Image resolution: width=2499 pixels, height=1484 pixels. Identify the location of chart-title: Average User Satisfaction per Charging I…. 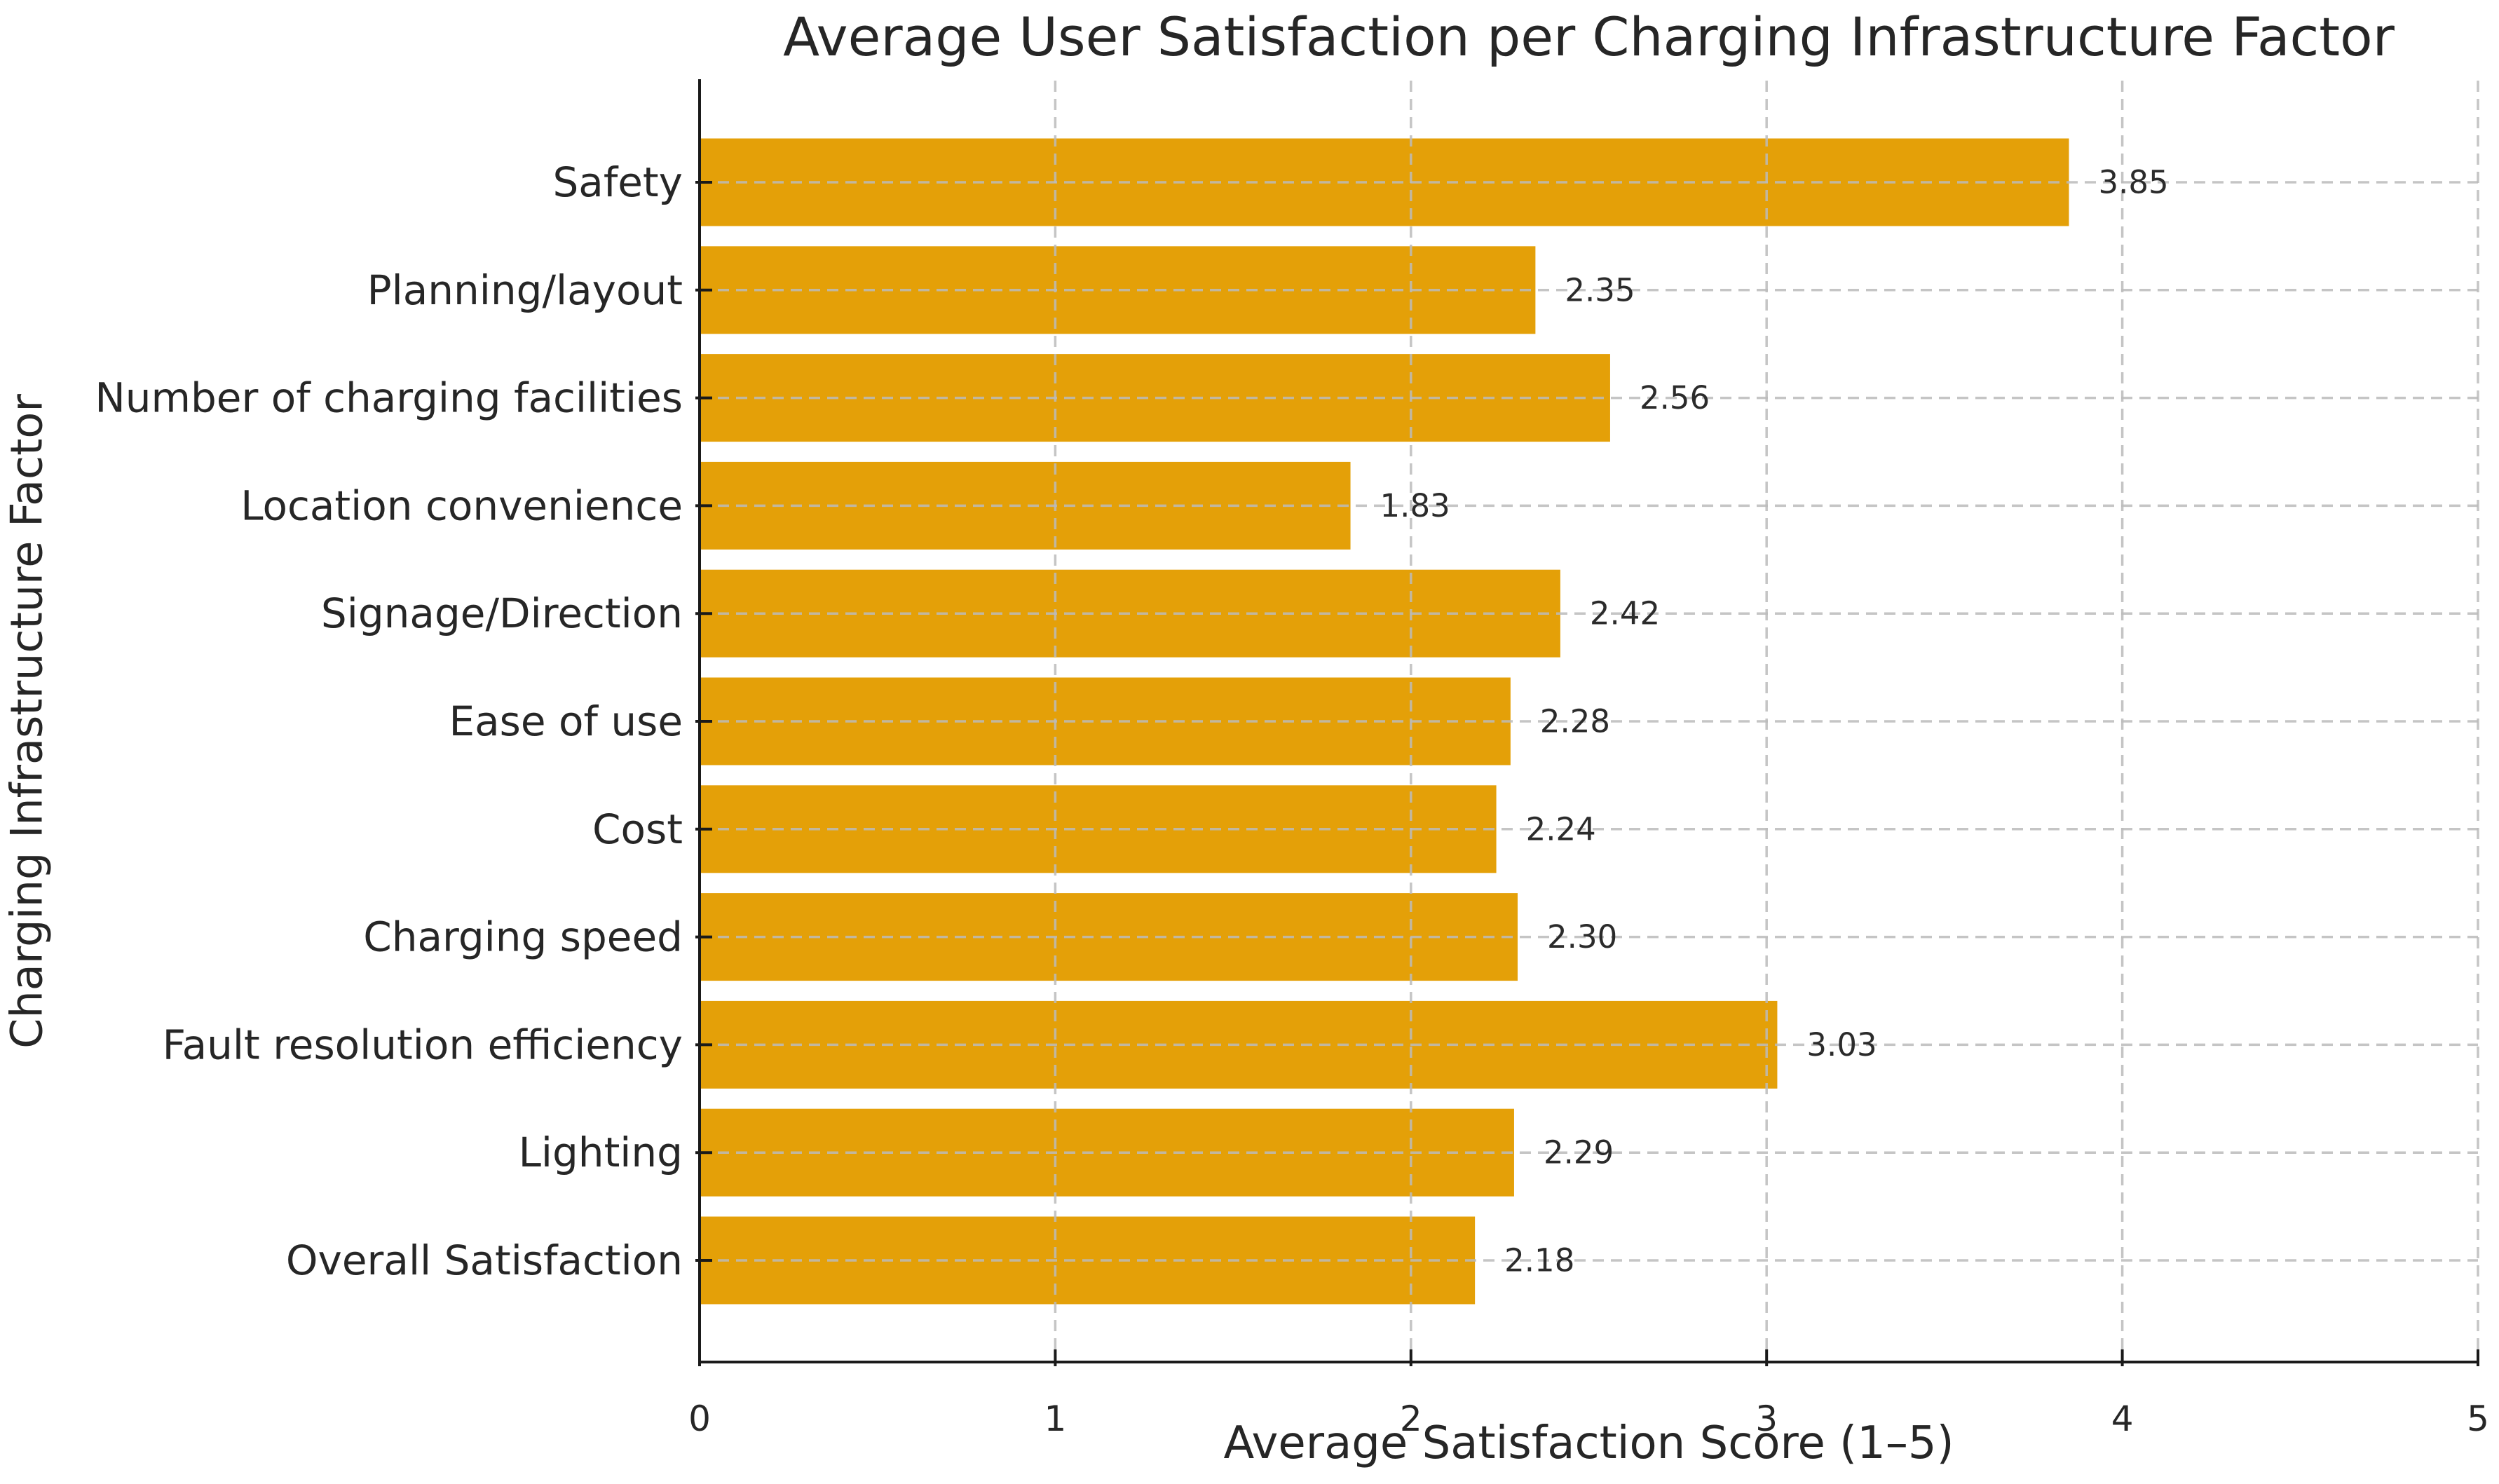
(1589, 37).